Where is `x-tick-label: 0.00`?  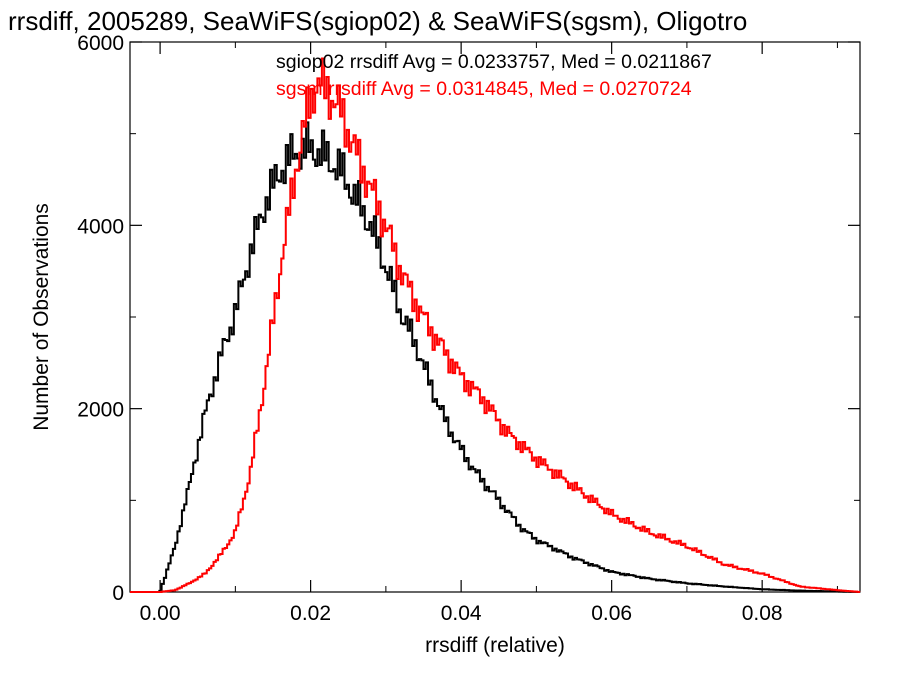 x-tick-label: 0.00 is located at coordinates (160, 613).